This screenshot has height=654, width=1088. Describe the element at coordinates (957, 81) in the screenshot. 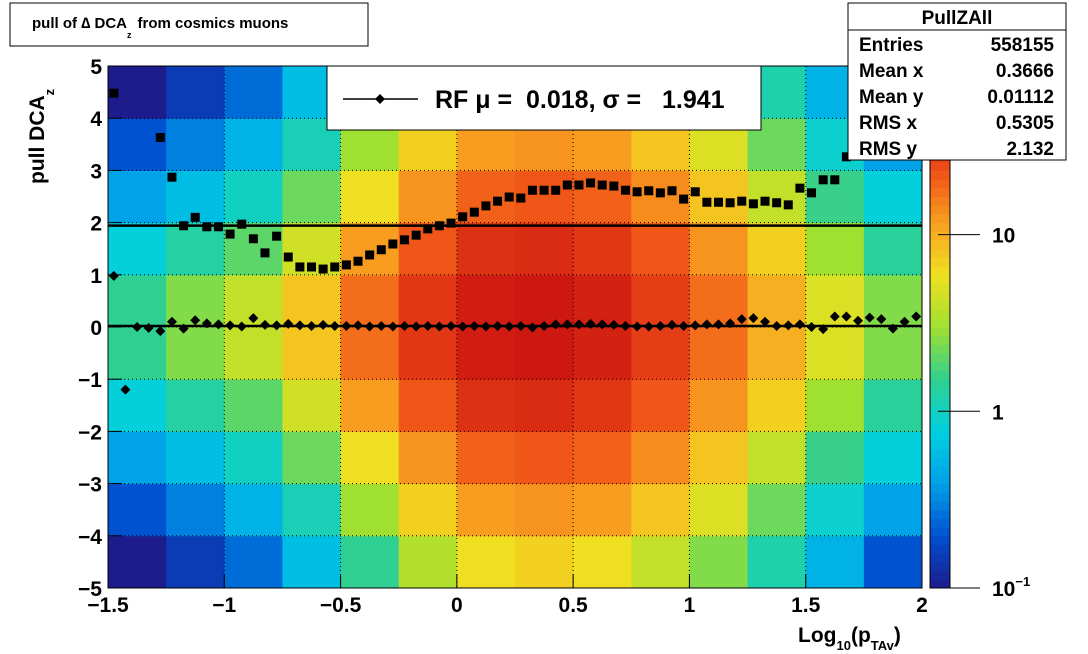

I see `stats-frame` at that location.